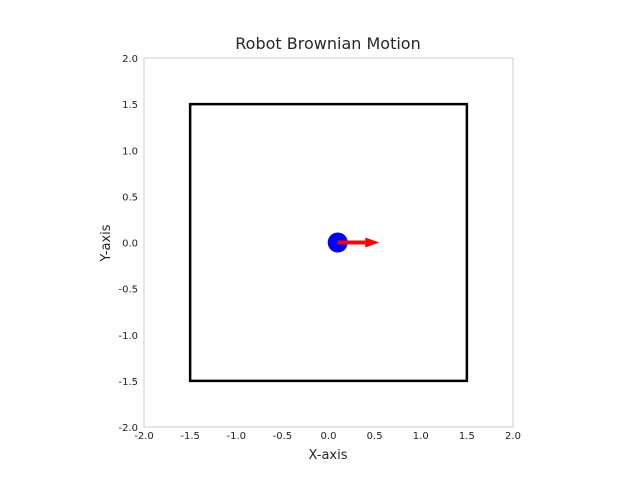 This screenshot has height=480, width=640. Describe the element at coordinates (190, 436) in the screenshot. I see `x-tick-label: -1.5` at that location.